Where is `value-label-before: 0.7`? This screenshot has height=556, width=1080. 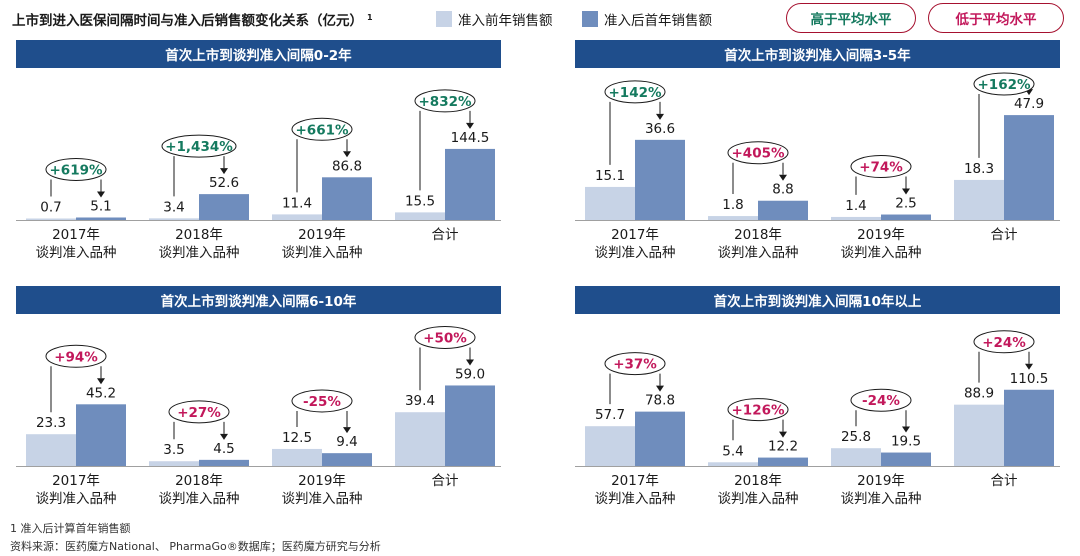
value-label-before: 0.7 is located at coordinates (50, 208).